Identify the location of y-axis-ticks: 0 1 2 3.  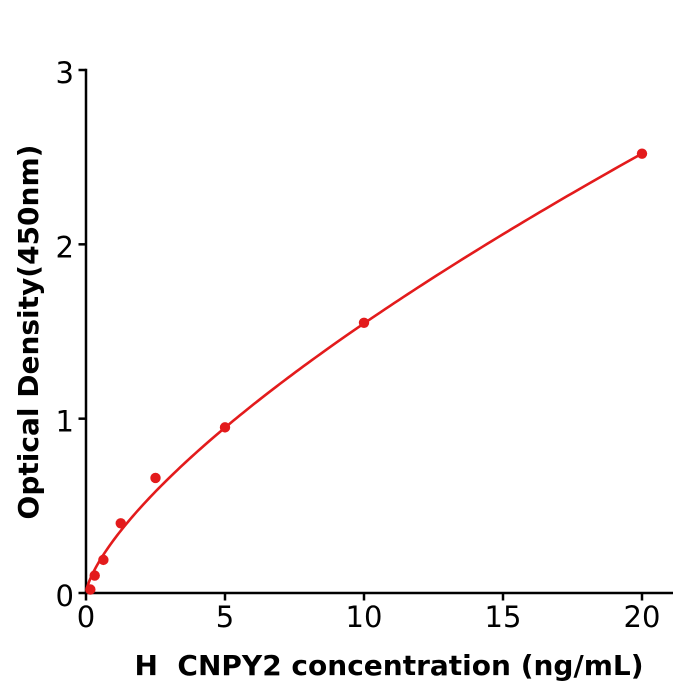
(71, 334).